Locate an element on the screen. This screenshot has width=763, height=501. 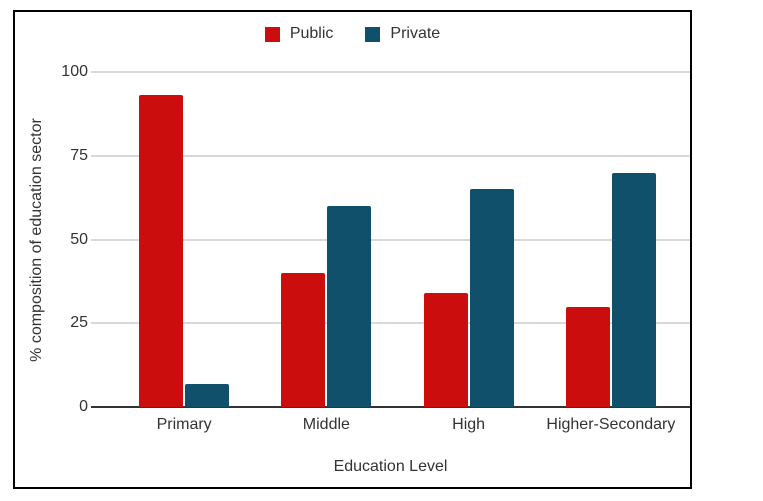
x-tick-label-high: High is located at coordinates (469, 424).